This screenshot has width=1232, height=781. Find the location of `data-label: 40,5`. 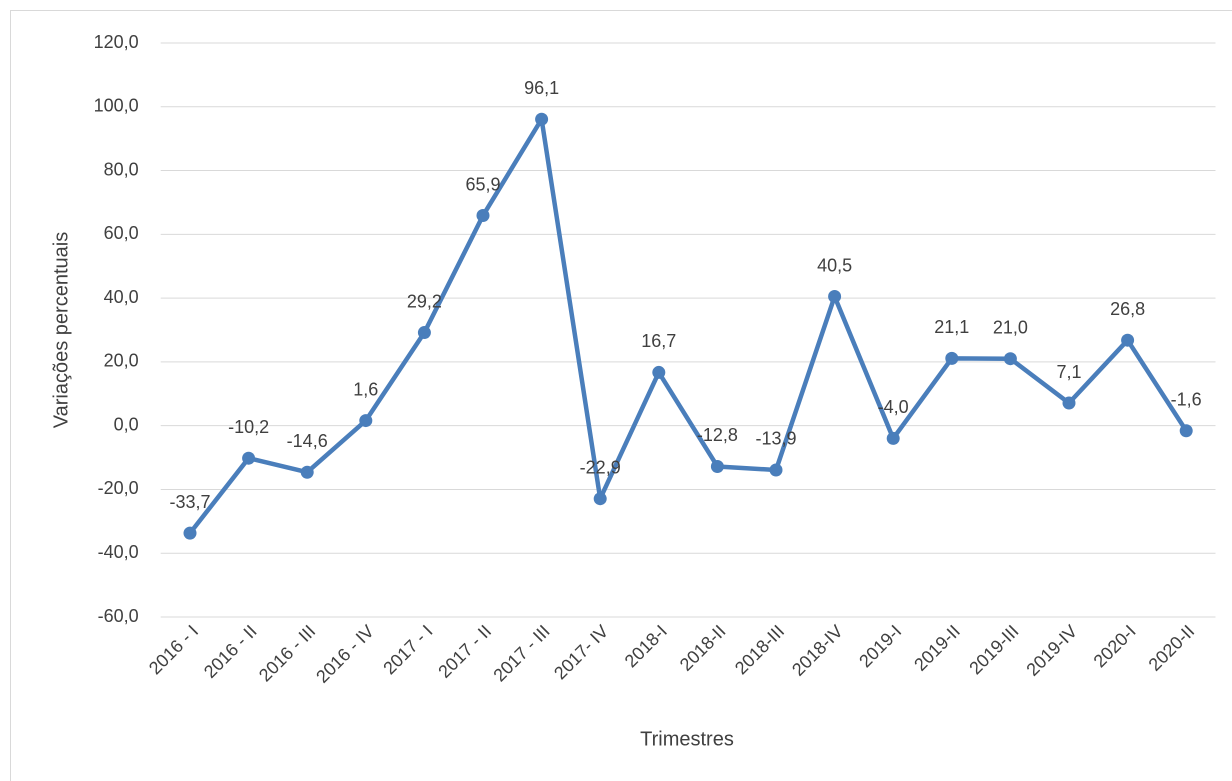

data-label: 40,5 is located at coordinates (834, 265).